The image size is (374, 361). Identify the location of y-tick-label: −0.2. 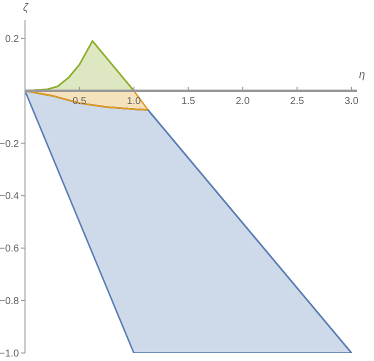
(10, 144).